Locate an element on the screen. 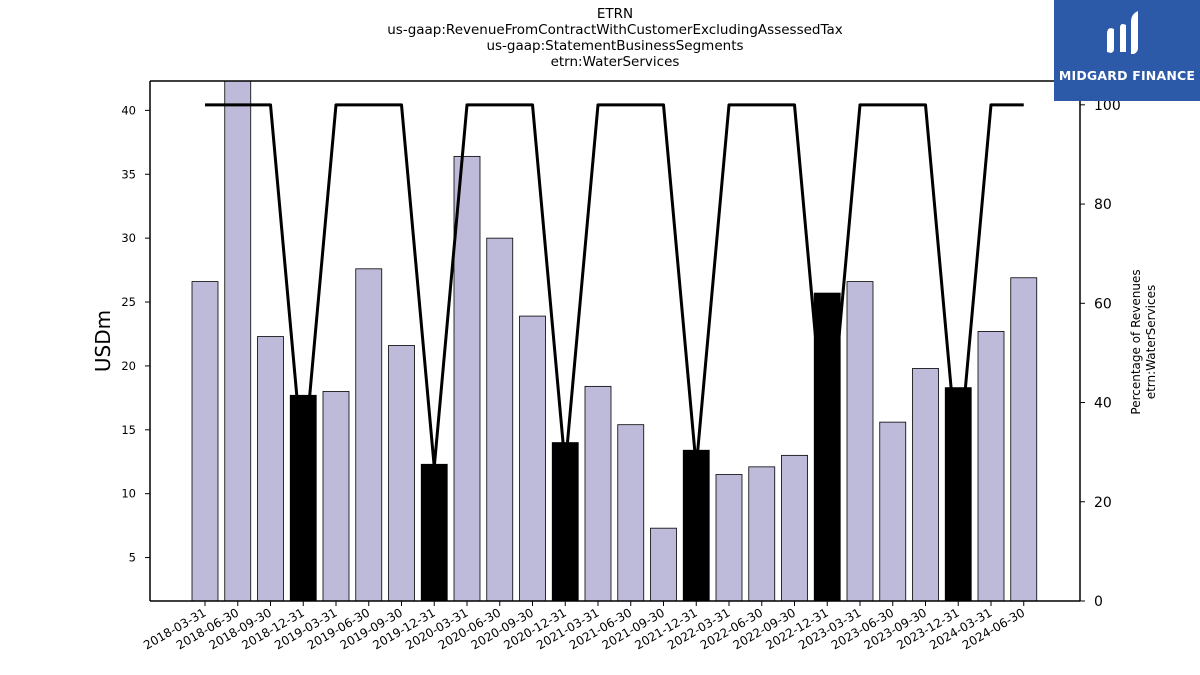 This screenshot has height=675, width=1200. y-tick-label: 25 is located at coordinates (128, 302).